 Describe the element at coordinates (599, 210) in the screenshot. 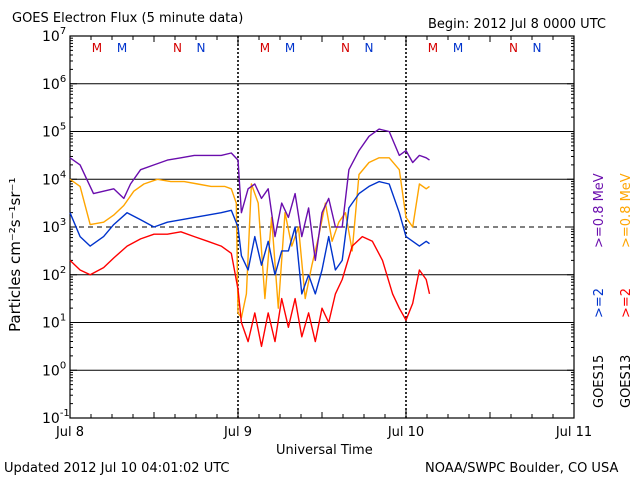

I see `legend-goes15-08mev: >=0.8 MeV` at that location.